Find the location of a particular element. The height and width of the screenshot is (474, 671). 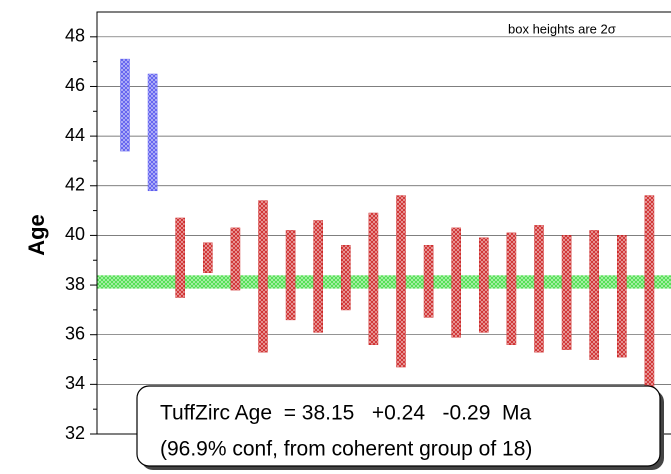

annotation: box heights are 2σ is located at coordinates (562, 28).